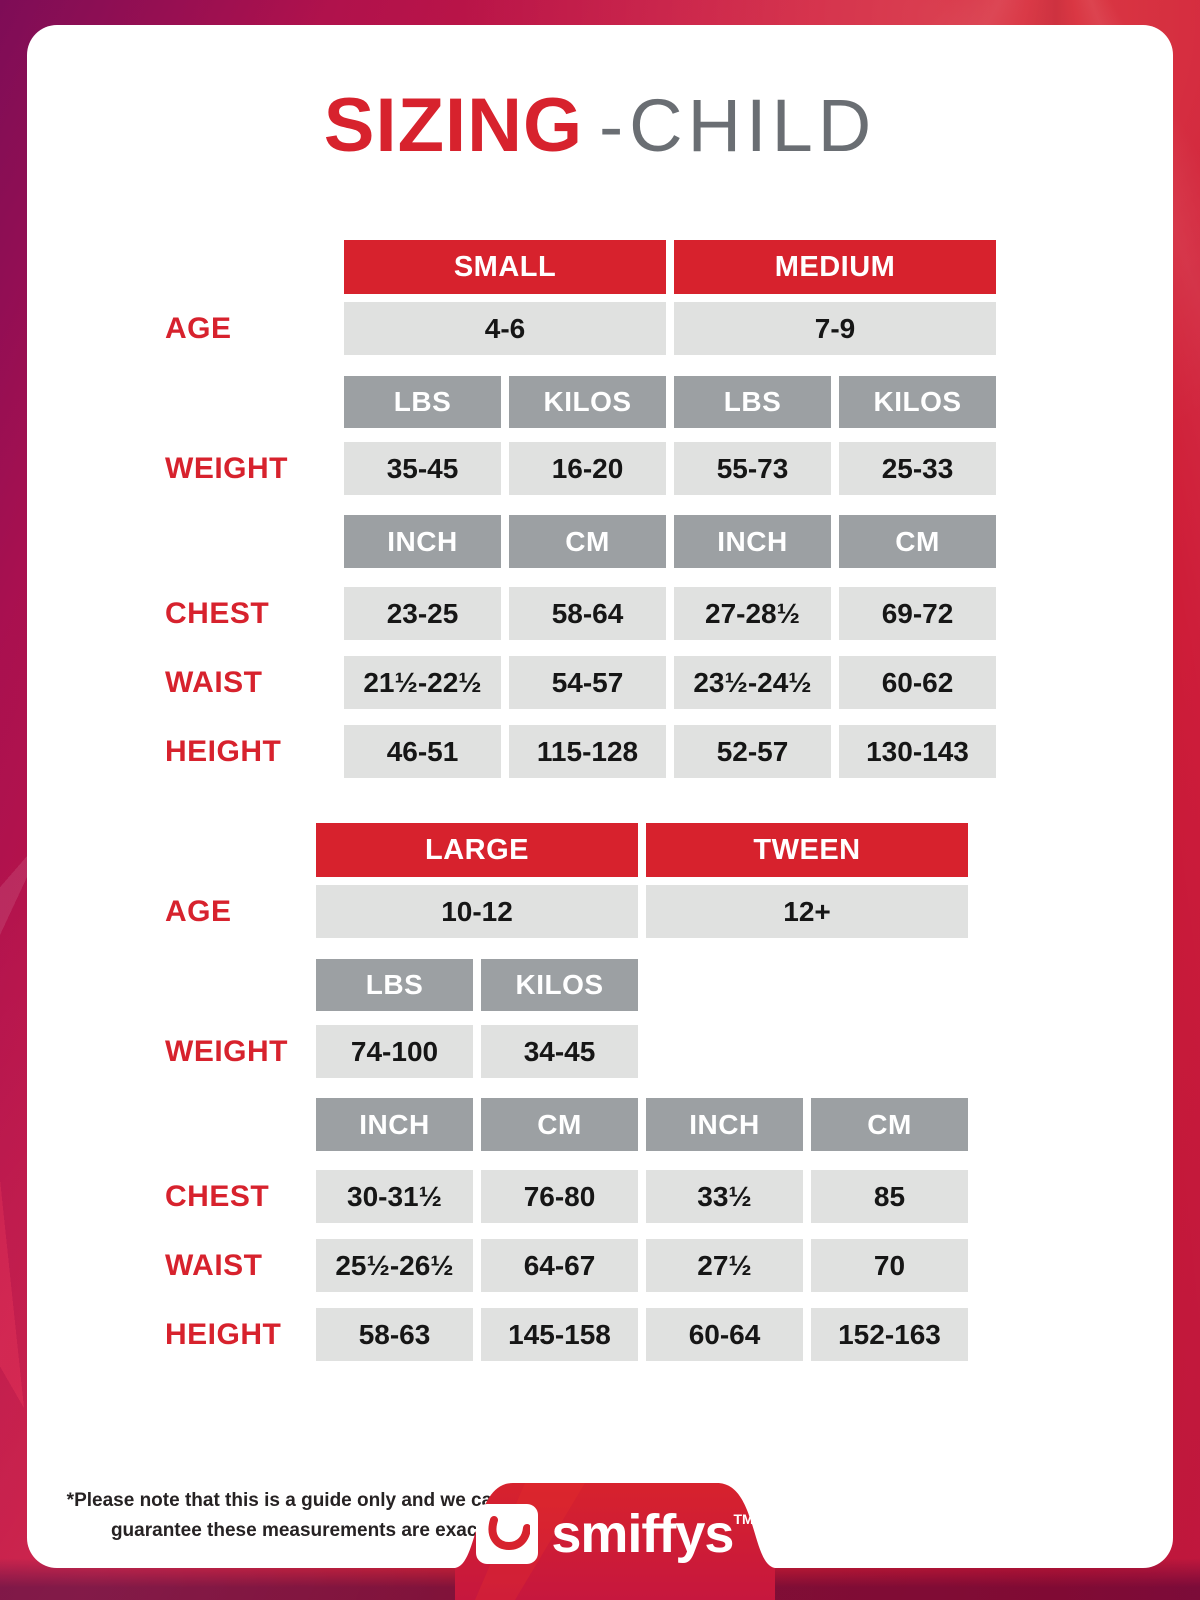  Describe the element at coordinates (752, 751) in the screenshot. I see `height-value: 52-57` at that location.